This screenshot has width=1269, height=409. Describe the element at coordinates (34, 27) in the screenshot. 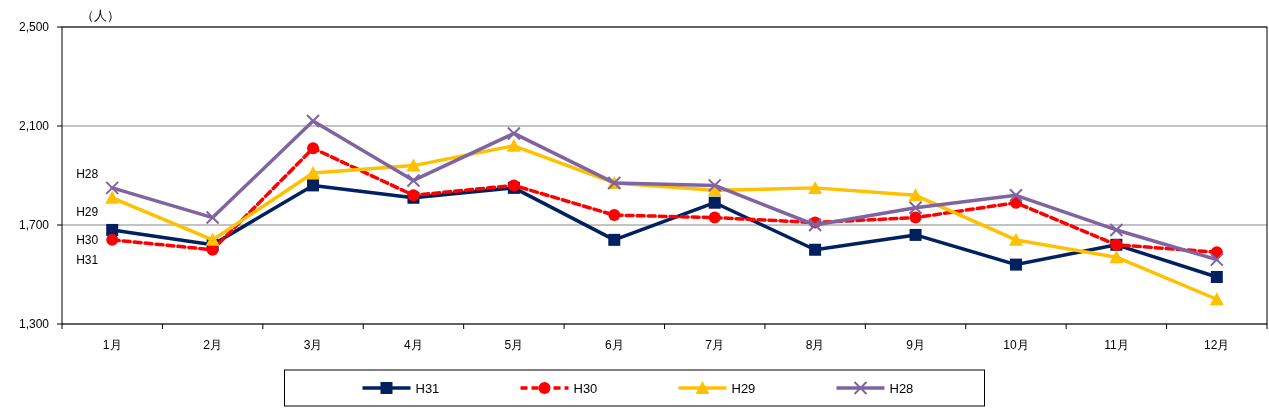

I see `y-tick-label: 2,500` at that location.